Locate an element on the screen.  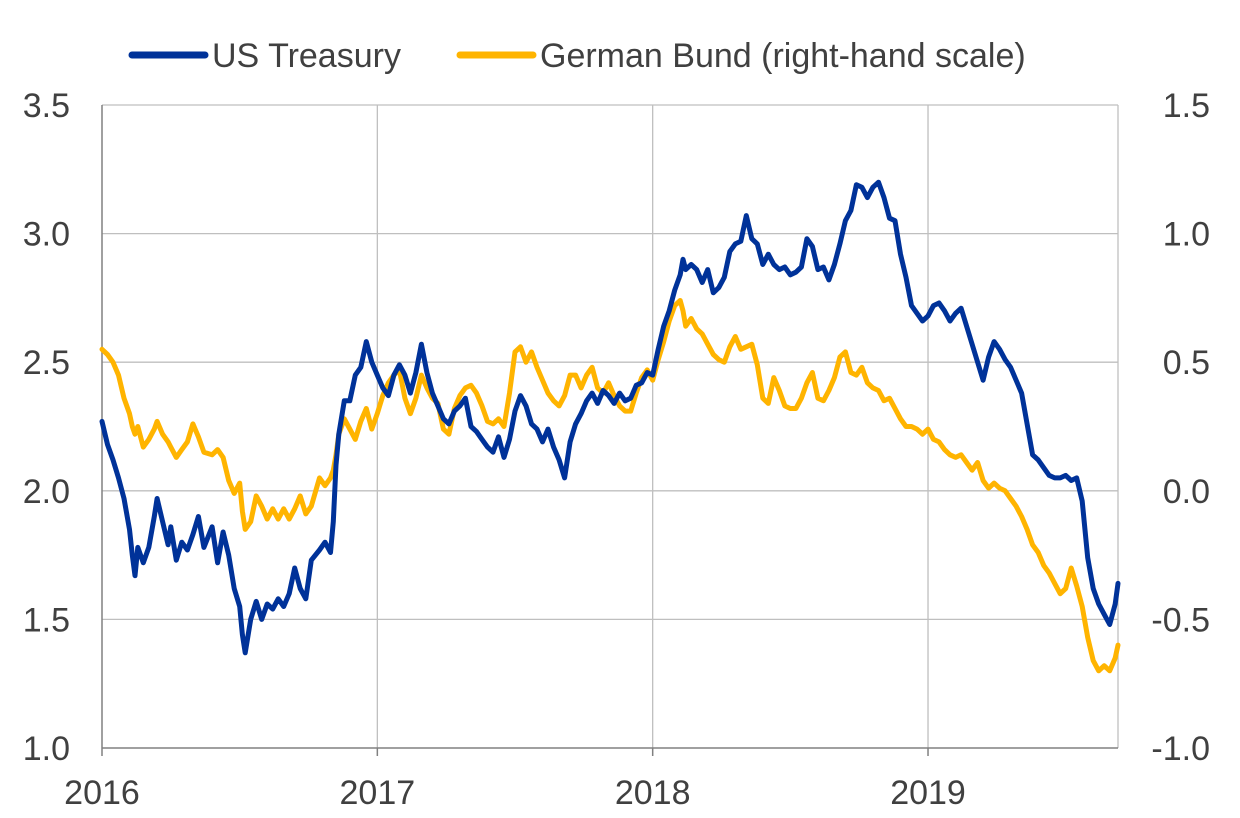
legend-item-us-treasury: US Treasury is located at coordinates (264, 56).